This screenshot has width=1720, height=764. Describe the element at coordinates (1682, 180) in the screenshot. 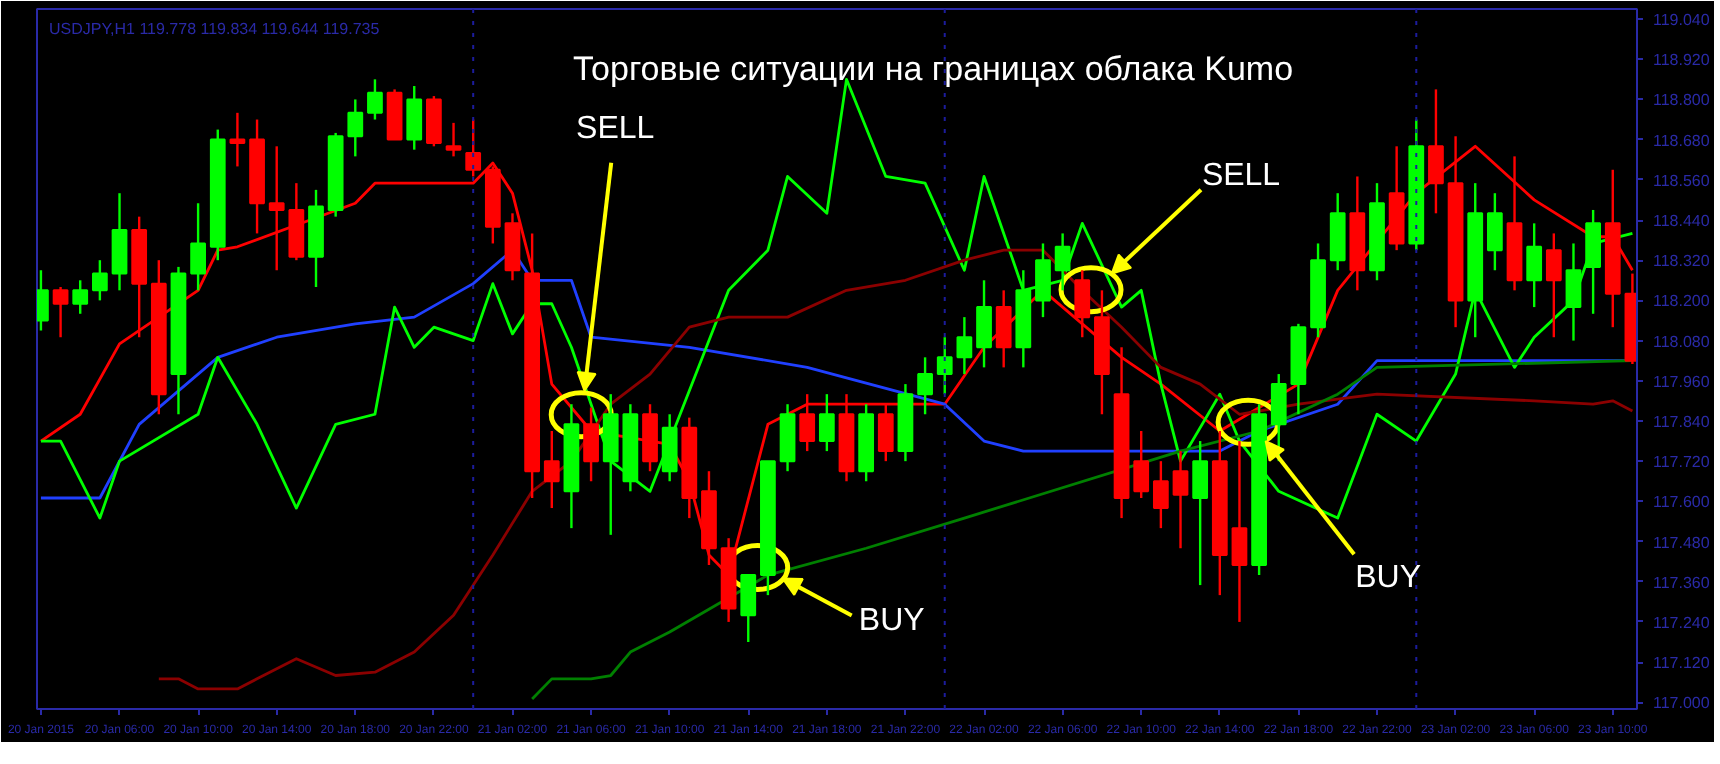

I see `y-tick-label: 118.560` at that location.